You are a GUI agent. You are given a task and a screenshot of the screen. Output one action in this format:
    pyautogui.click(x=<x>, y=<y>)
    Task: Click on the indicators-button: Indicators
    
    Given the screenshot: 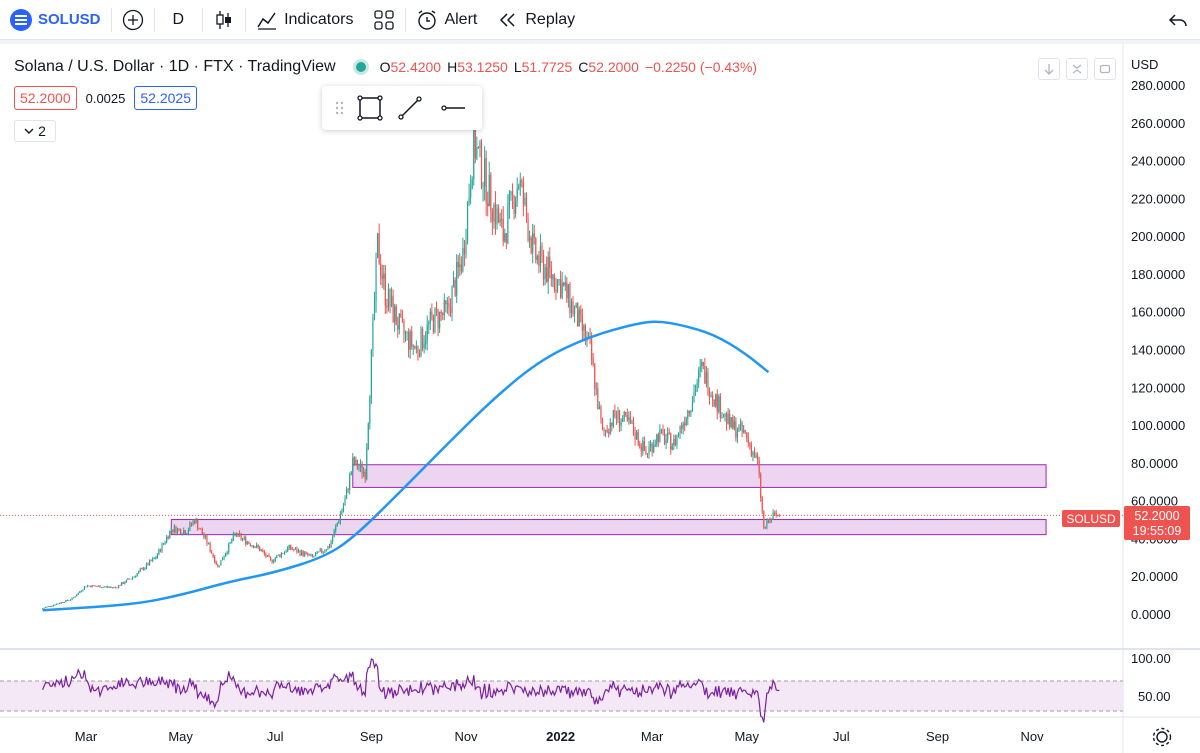 What is the action you would take?
    pyautogui.click(x=304, y=20)
    